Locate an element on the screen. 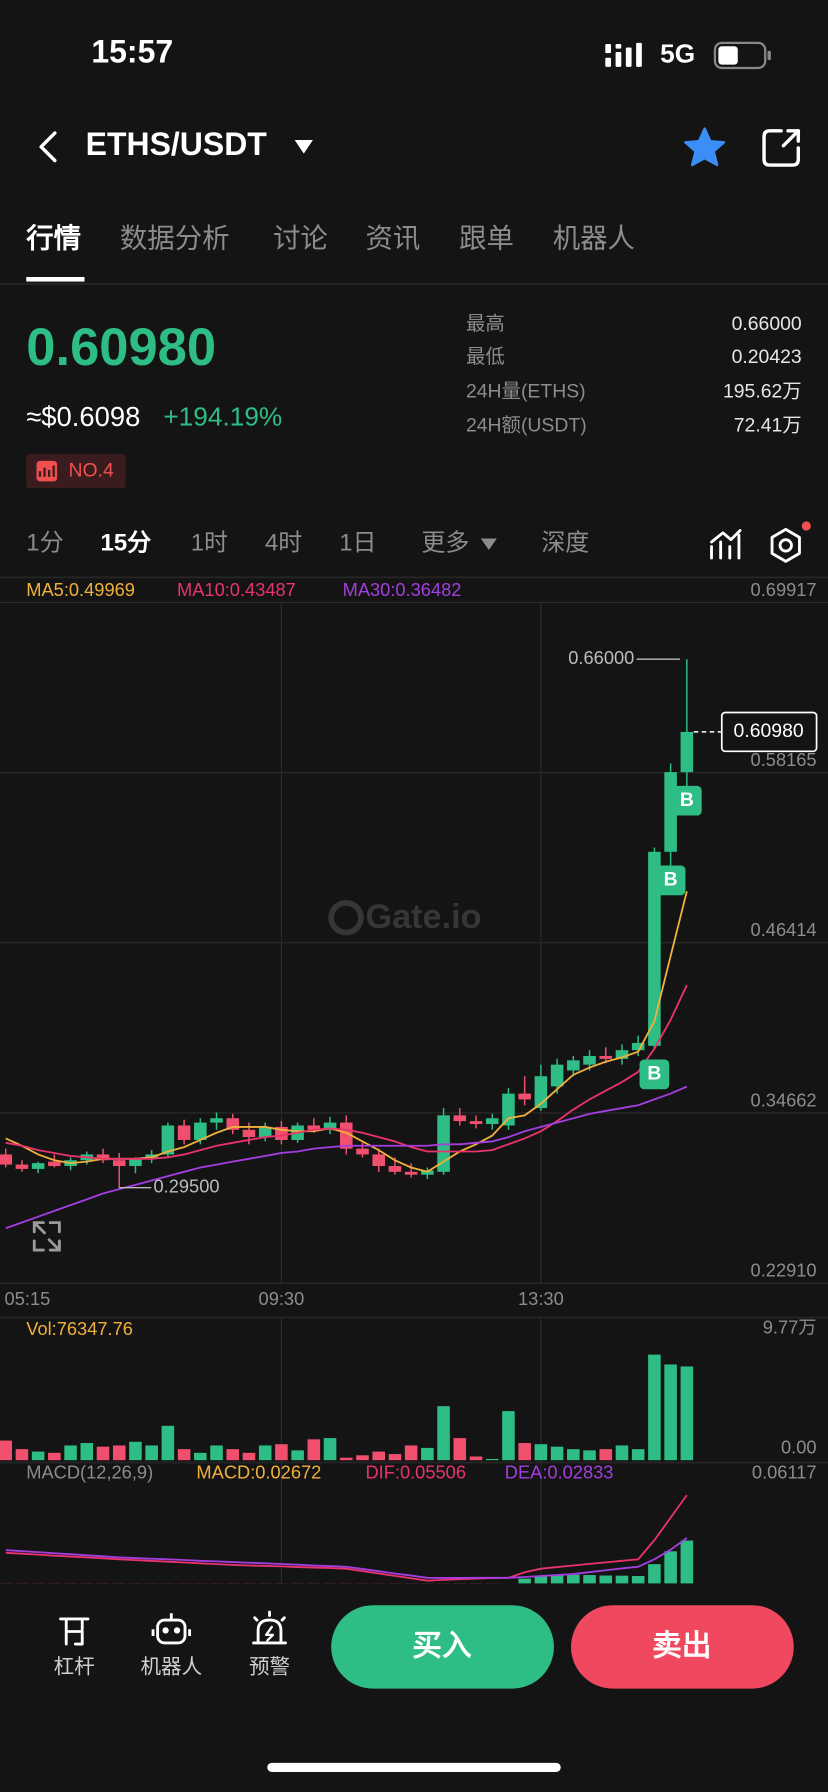  more-dropdown is located at coordinates (488, 544).